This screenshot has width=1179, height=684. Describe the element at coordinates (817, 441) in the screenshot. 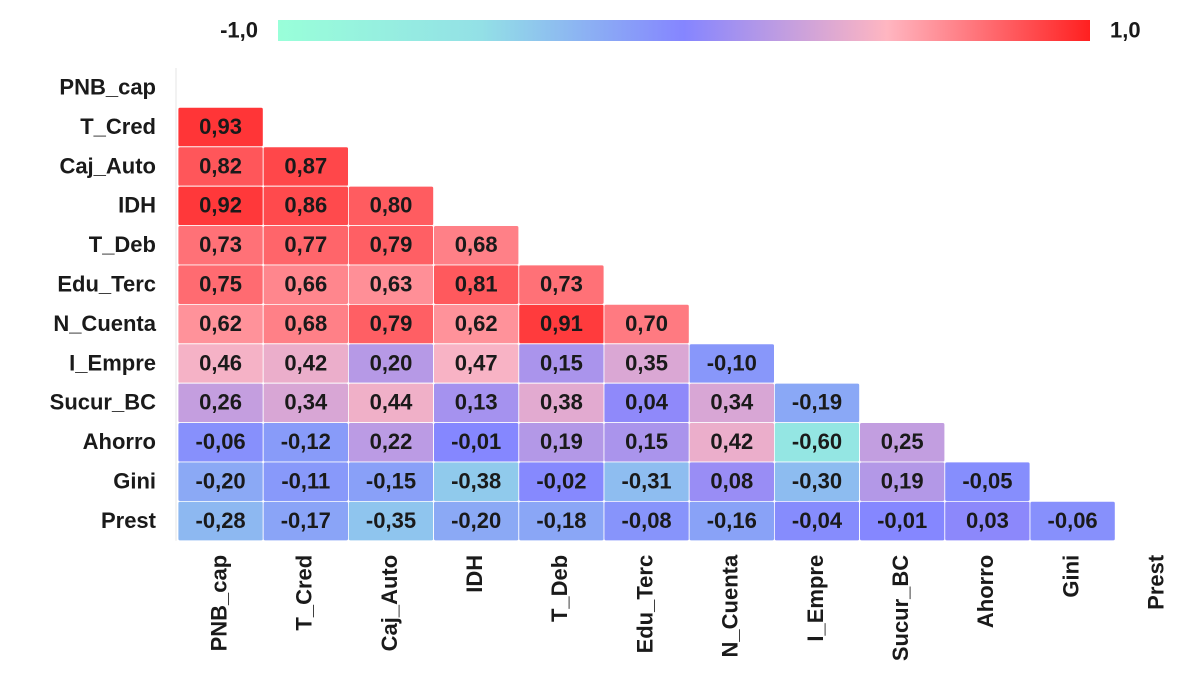

I see `cell-label: -0,60` at that location.